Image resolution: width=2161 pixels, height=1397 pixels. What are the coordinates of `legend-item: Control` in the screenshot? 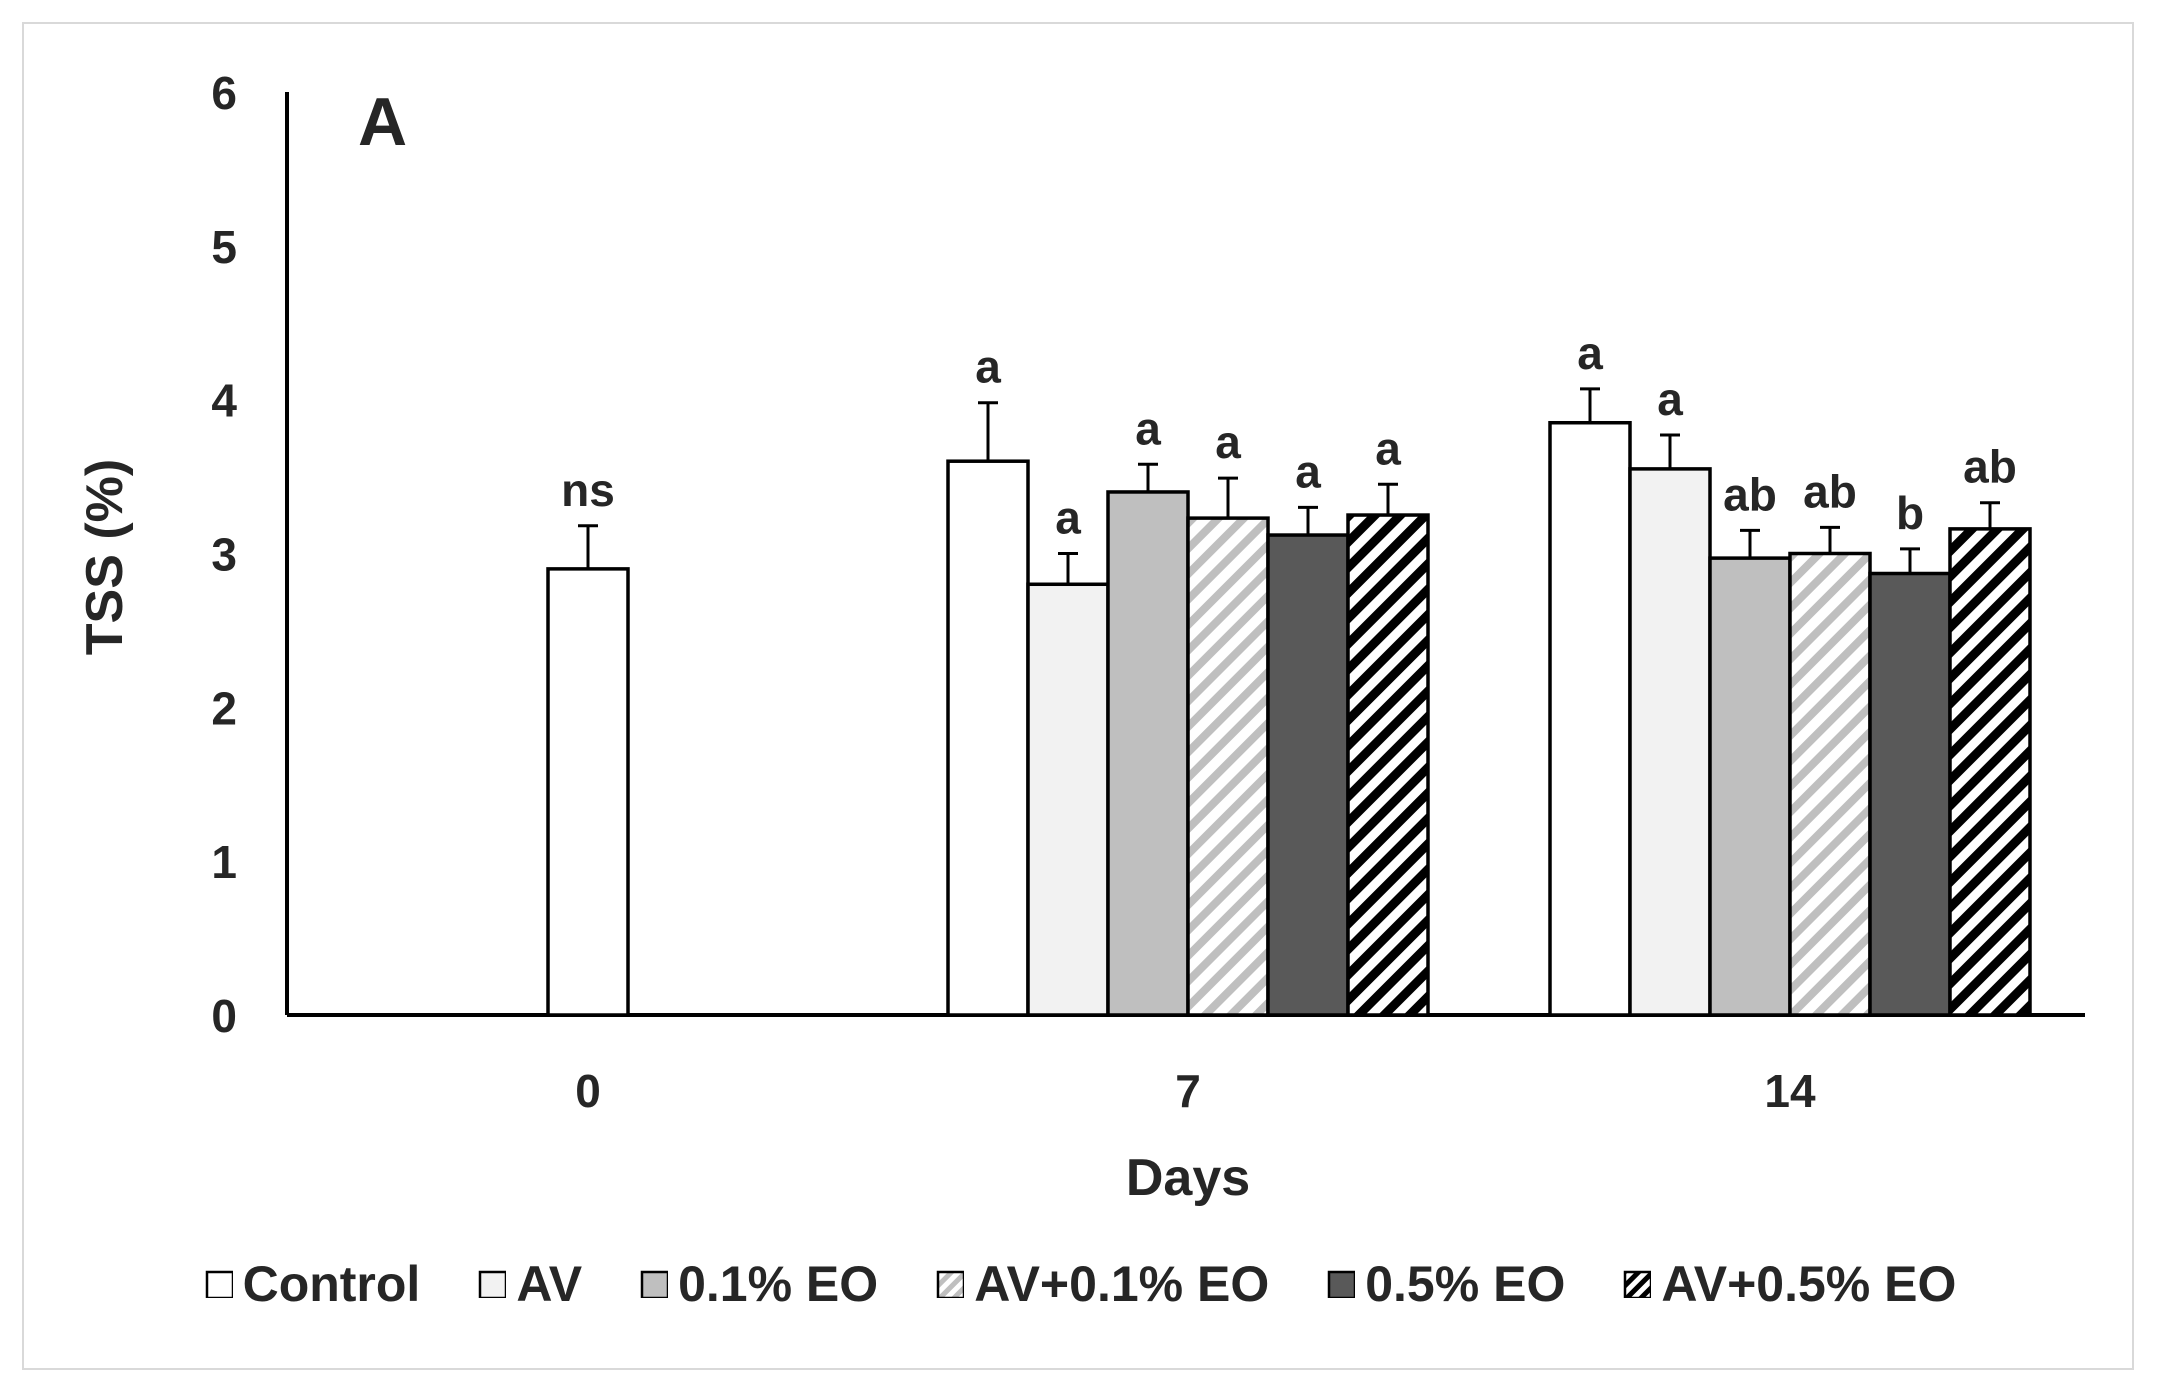 It's located at (313, 1284).